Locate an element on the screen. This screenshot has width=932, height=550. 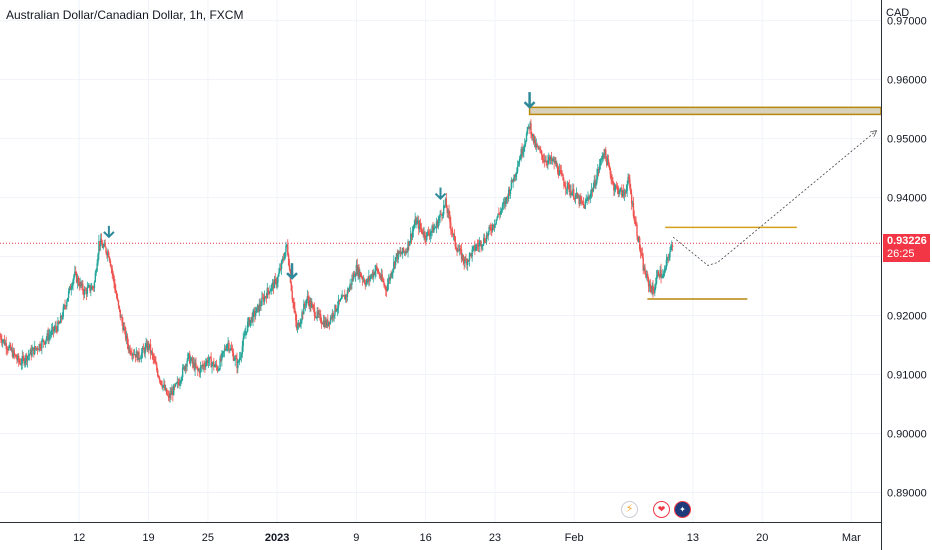
x-tick-label: Feb is located at coordinates (574, 538).